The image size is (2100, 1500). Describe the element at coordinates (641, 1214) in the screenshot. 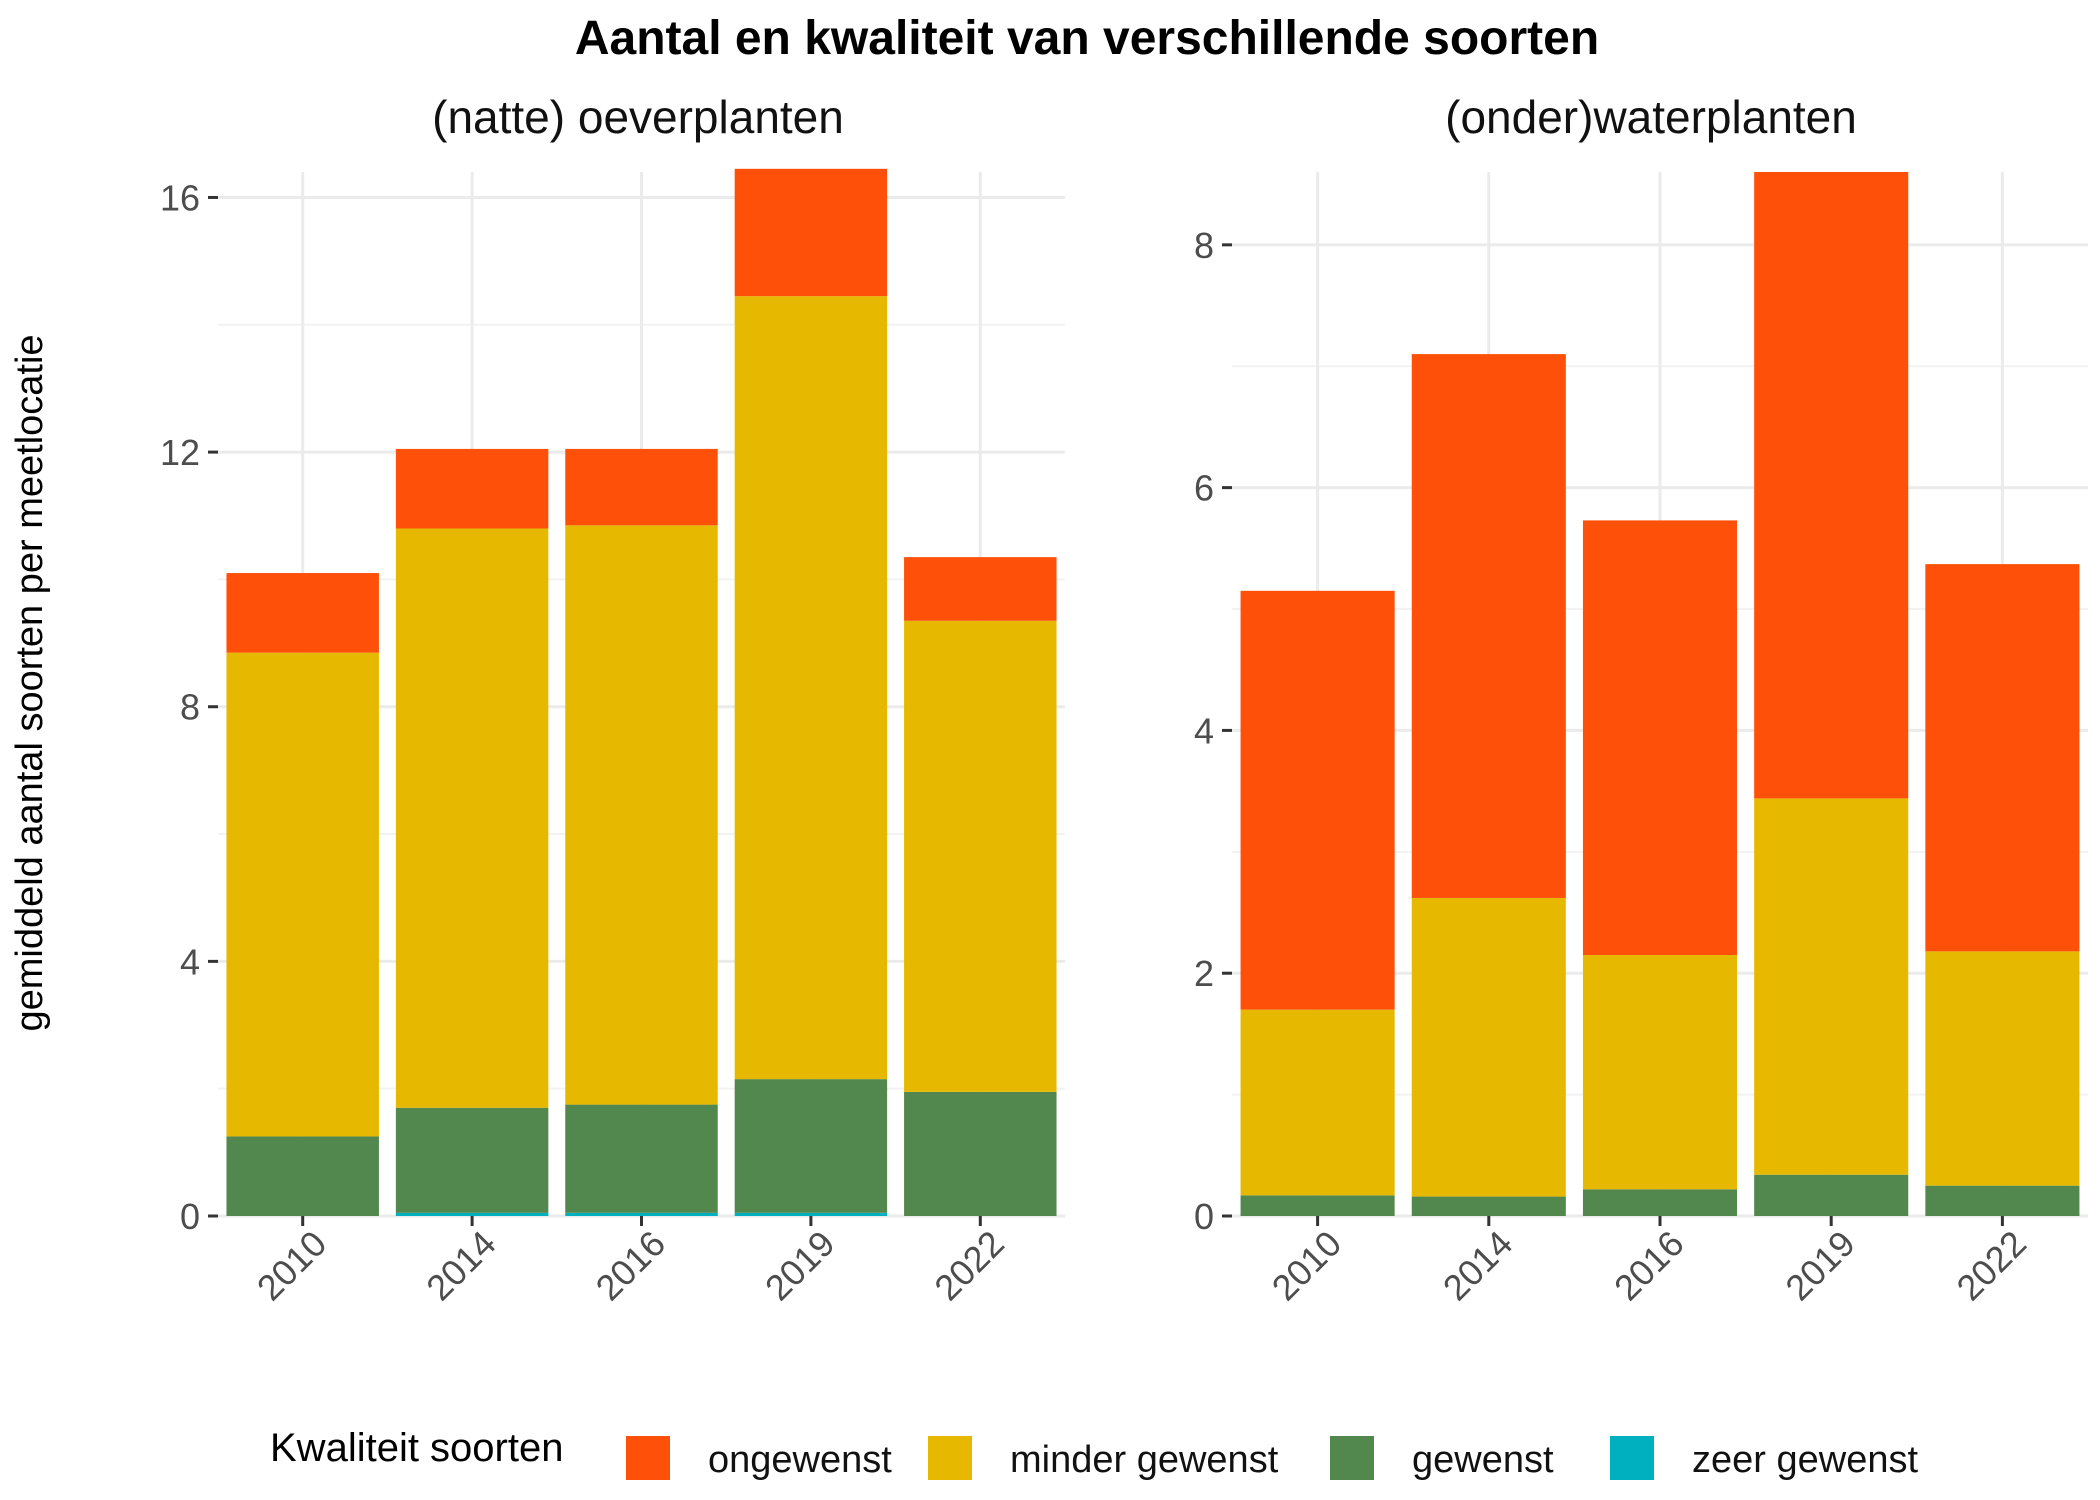

I see `bar-segment-zeer-gewenst-2016` at that location.